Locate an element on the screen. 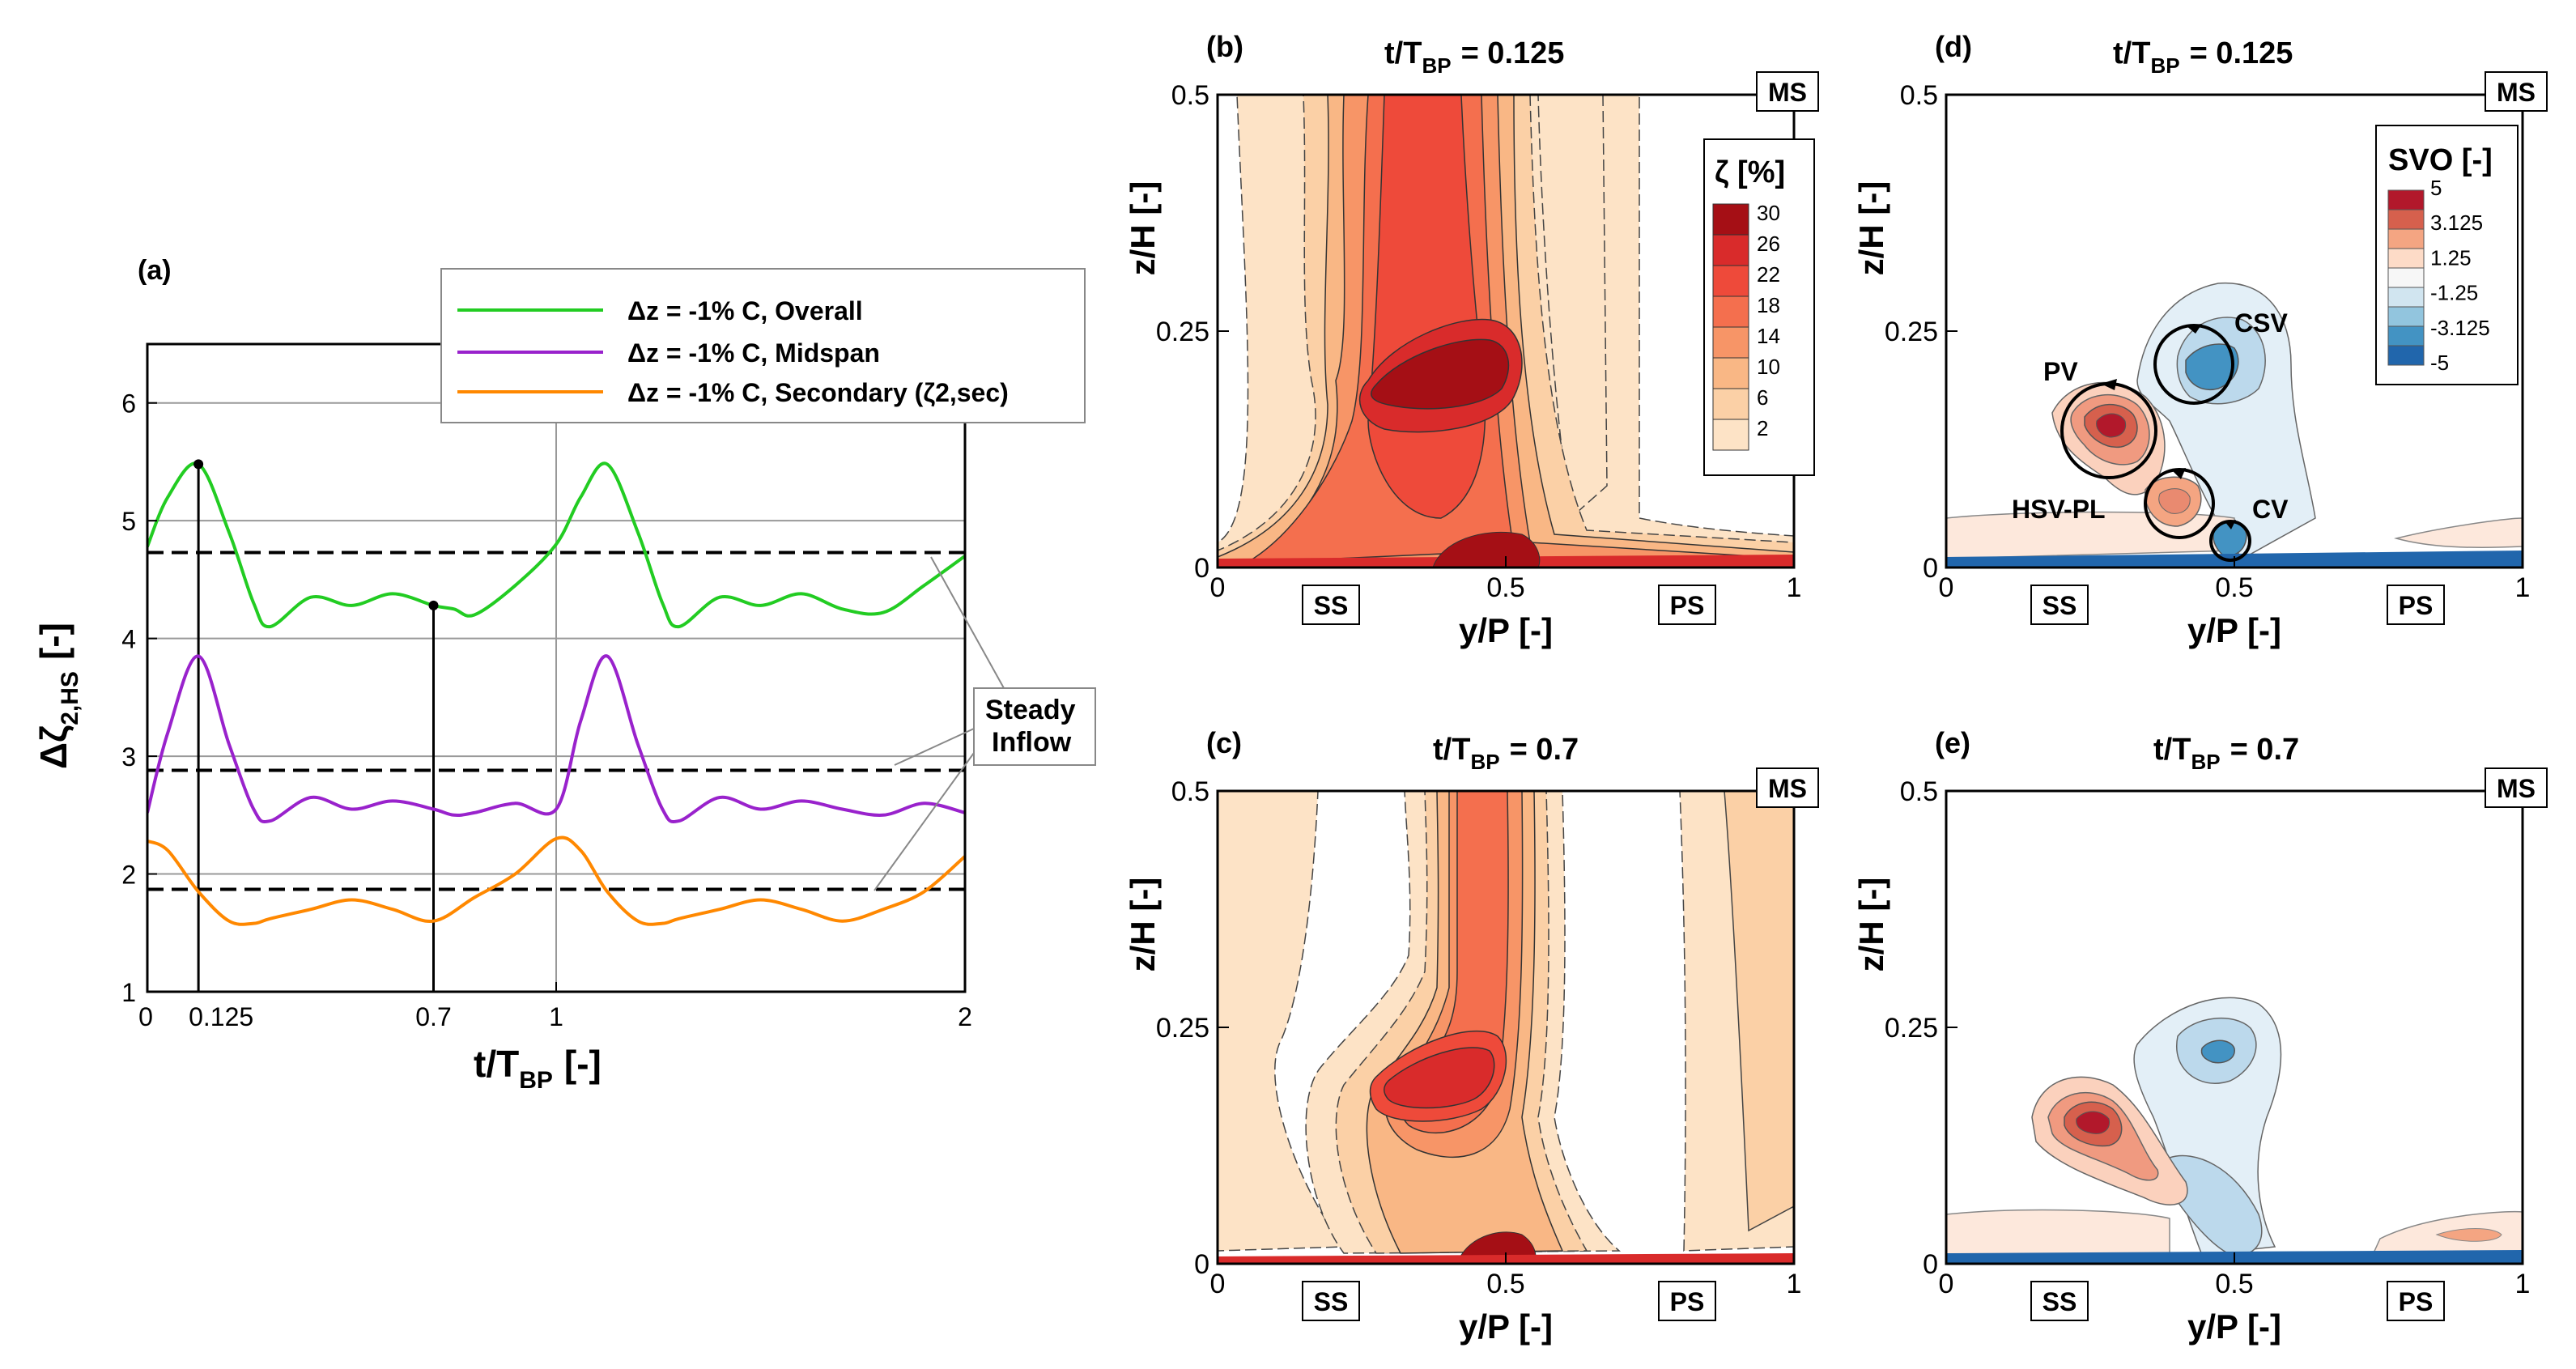  panel-d-axes: 0 0.5 1 0 0.25 0.5 y/P [-] z/H [-] MS SS PS is located at coordinates (2200, 360).